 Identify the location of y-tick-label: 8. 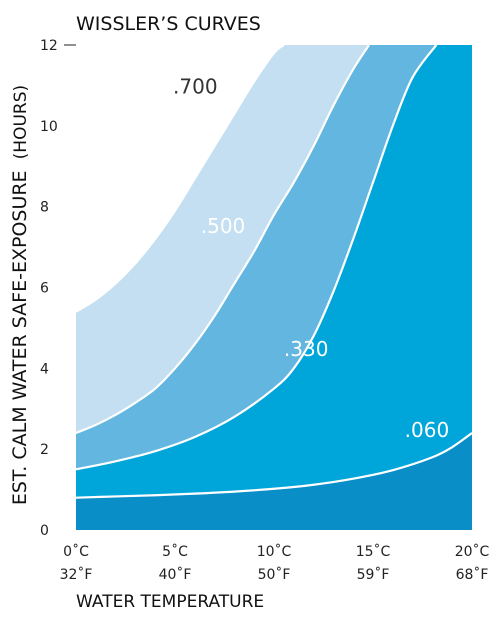
(44, 208).